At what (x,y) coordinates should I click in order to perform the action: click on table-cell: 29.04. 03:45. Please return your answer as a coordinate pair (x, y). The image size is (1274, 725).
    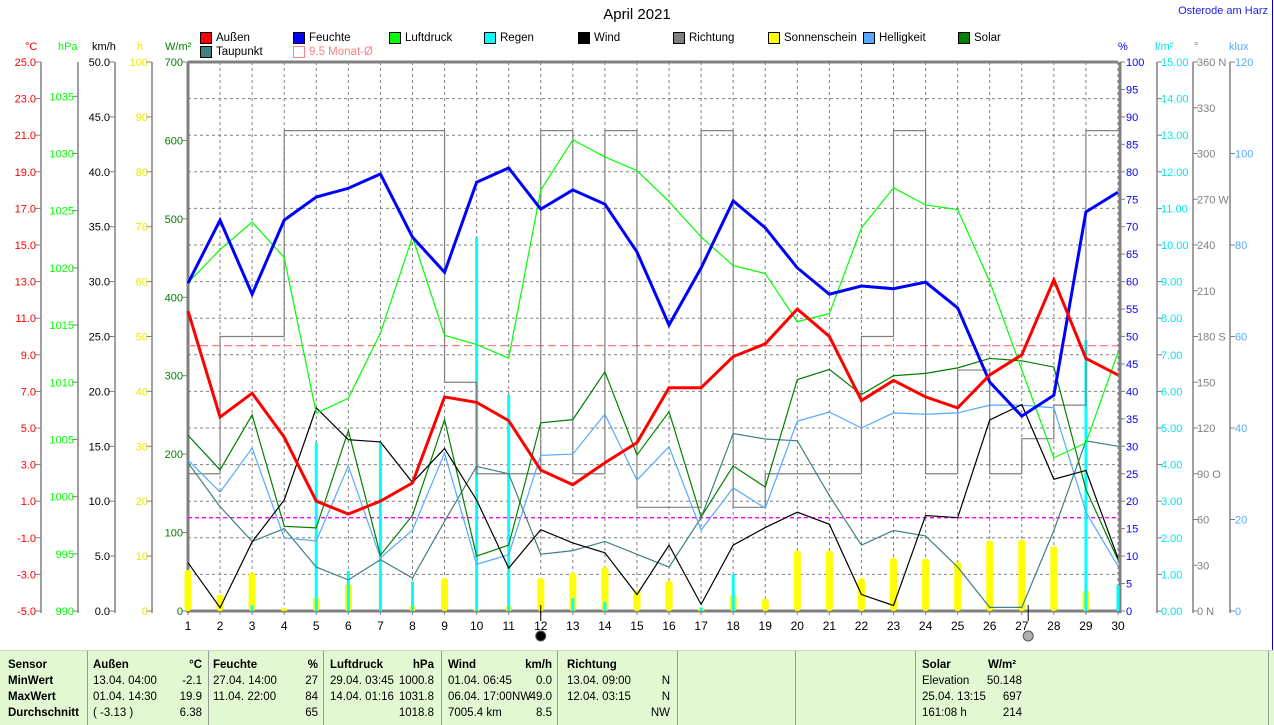
    Looking at the image, I should click on (362, 681).